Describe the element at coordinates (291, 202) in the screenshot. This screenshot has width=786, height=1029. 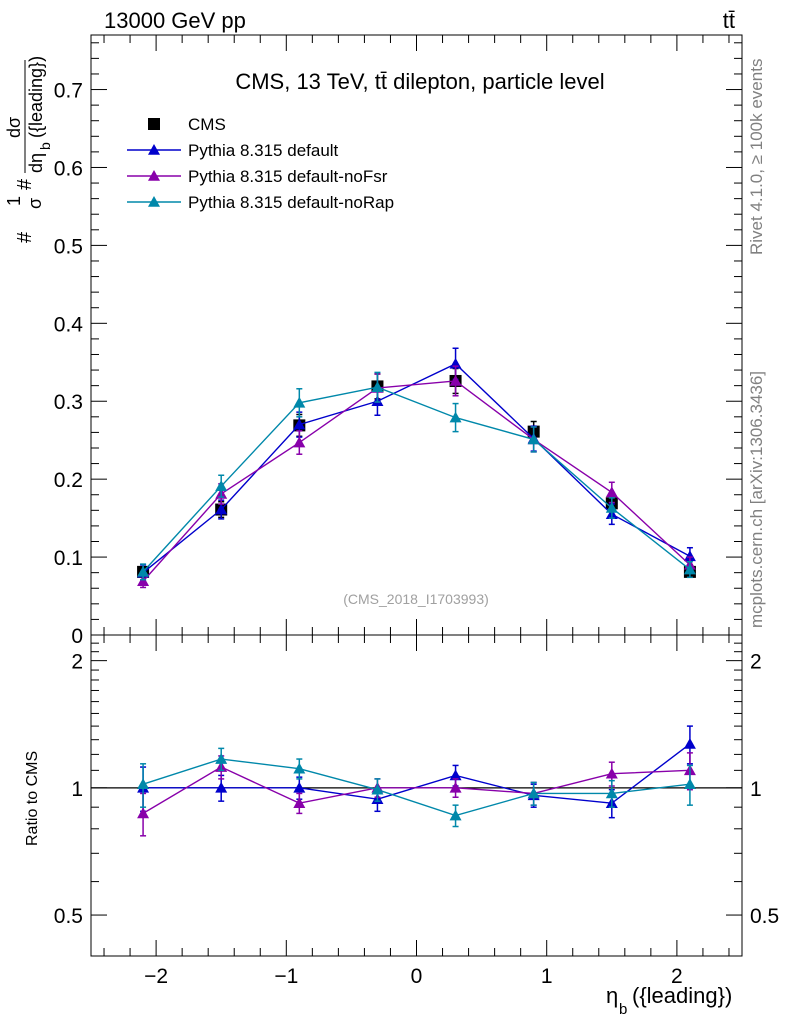
I see `legend-label: Pythia 8.315 default-noRap` at that location.